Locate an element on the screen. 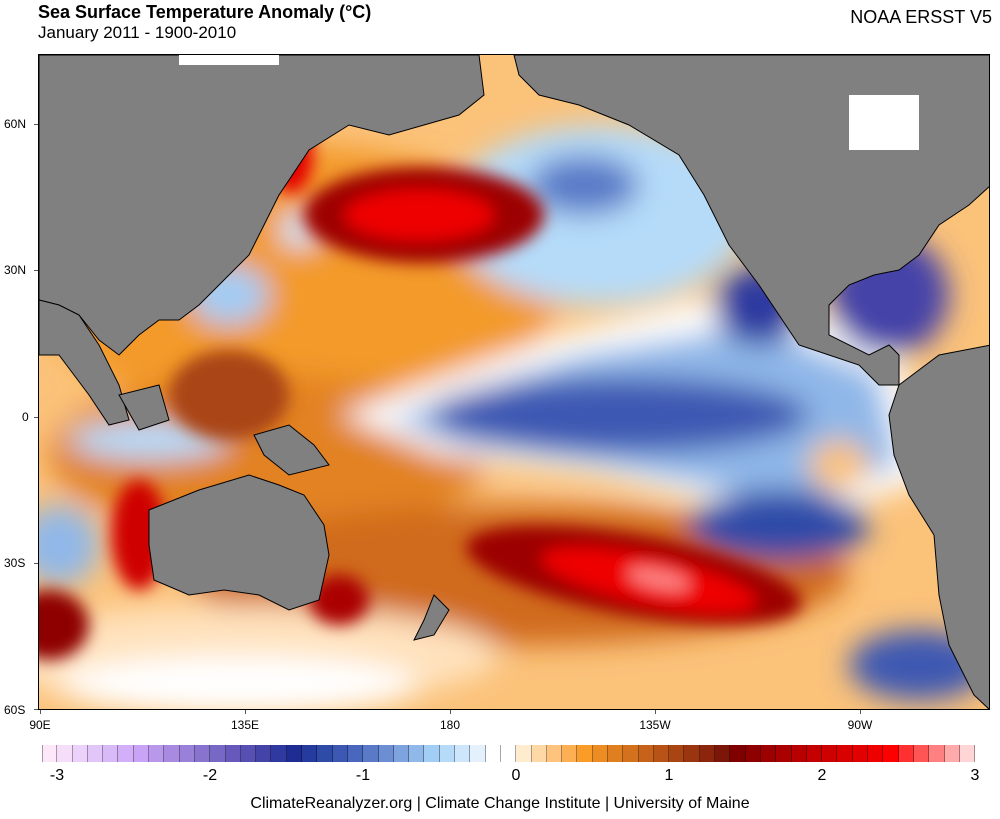 The height and width of the screenshot is (819, 1000). cold-tongue-core is located at coordinates (619, 415).